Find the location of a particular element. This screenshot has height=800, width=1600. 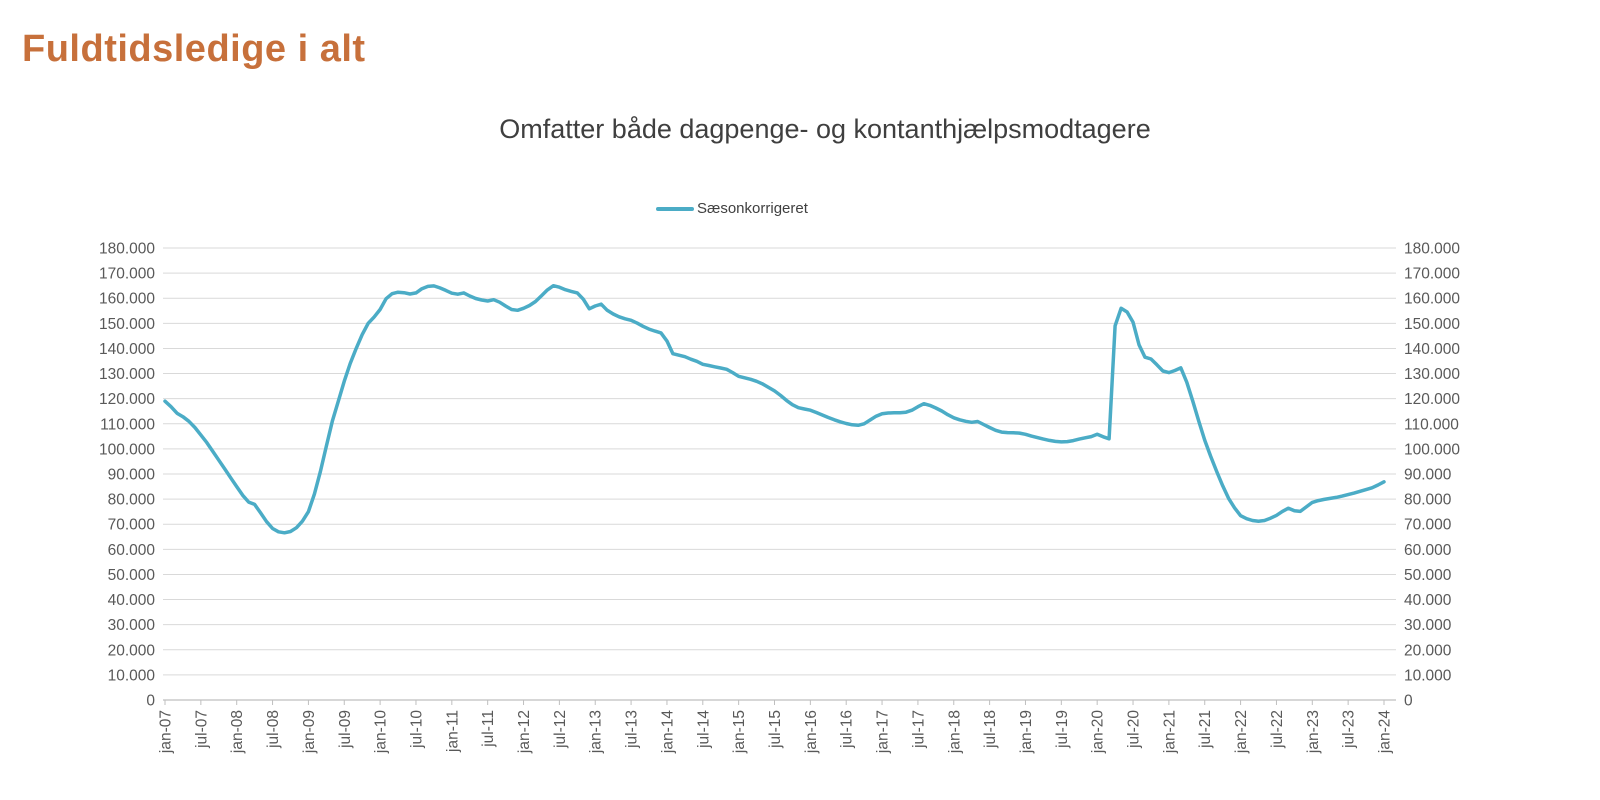

x-axis-label: jul-10 is located at coordinates (416, 729).